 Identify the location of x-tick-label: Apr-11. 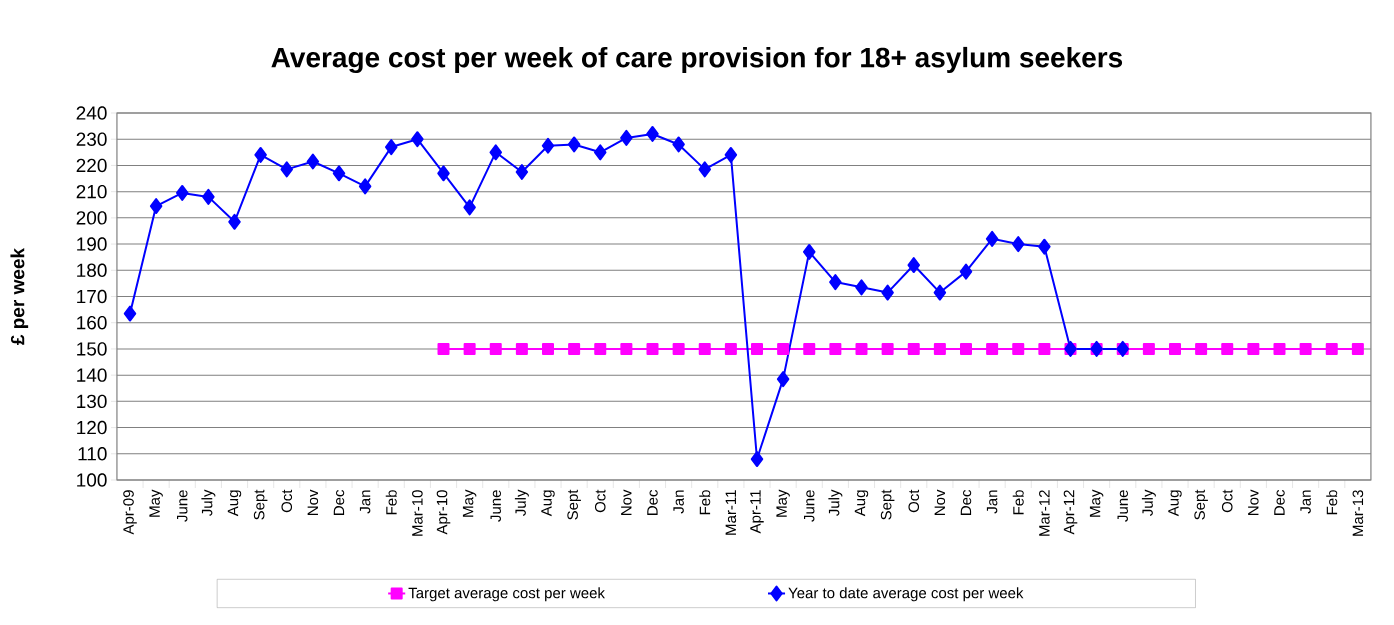
(757, 512).